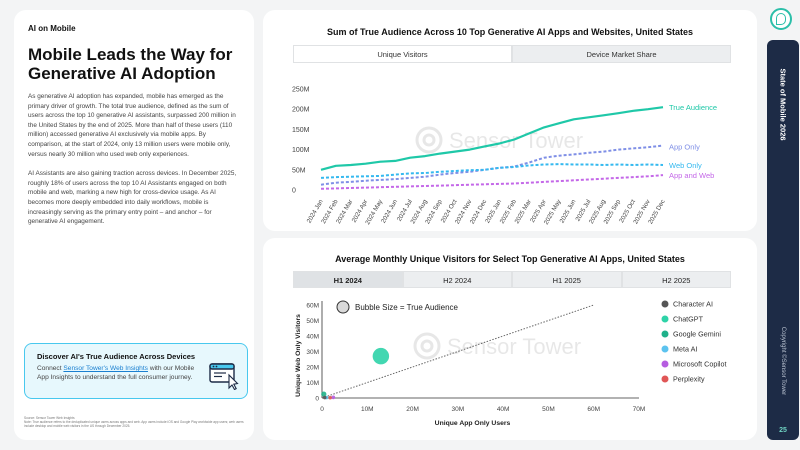 This screenshot has height=450, width=800. What do you see at coordinates (105, 368) in the screenshot?
I see `web-insights-link: Sensor Tower's Web Insights` at bounding box center [105, 368].